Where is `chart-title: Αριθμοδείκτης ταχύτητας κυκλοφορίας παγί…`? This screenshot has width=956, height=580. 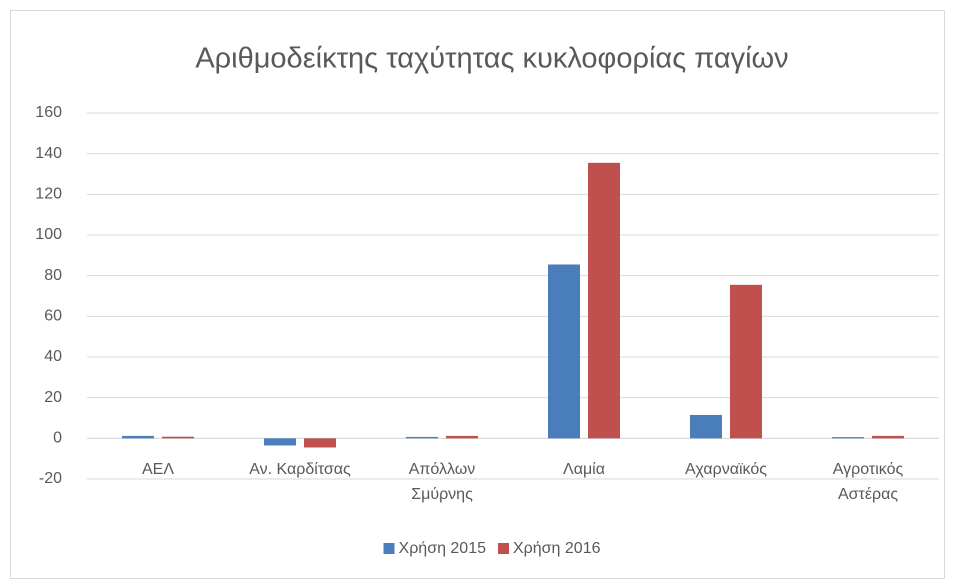 chart-title: Αριθμοδείκτης ταχύτητας κυκλοφορίας παγί… is located at coordinates (491, 59).